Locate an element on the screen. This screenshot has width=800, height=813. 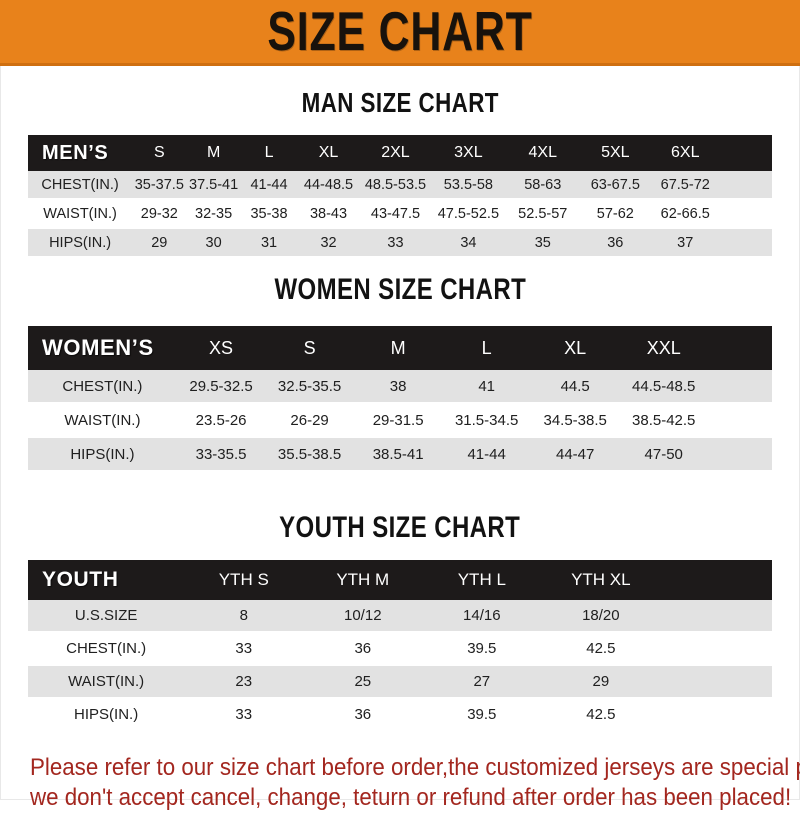
size-value-cell: 34.5-38.5 is located at coordinates (575, 420).